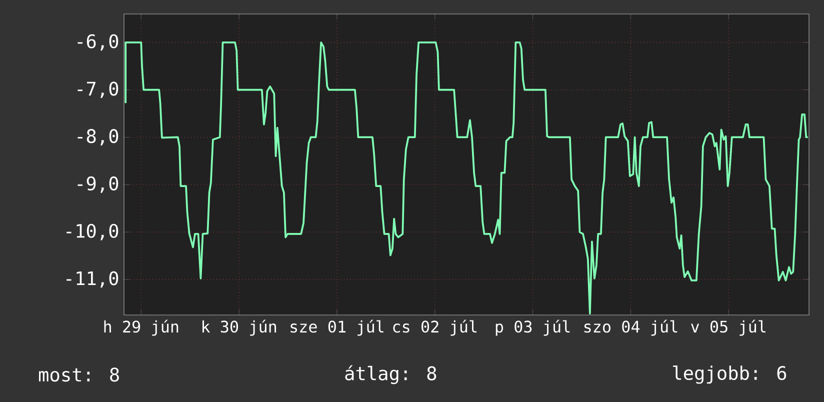  Describe the element at coordinates (79, 375) in the screenshot. I see `text: most: 8` at that location.